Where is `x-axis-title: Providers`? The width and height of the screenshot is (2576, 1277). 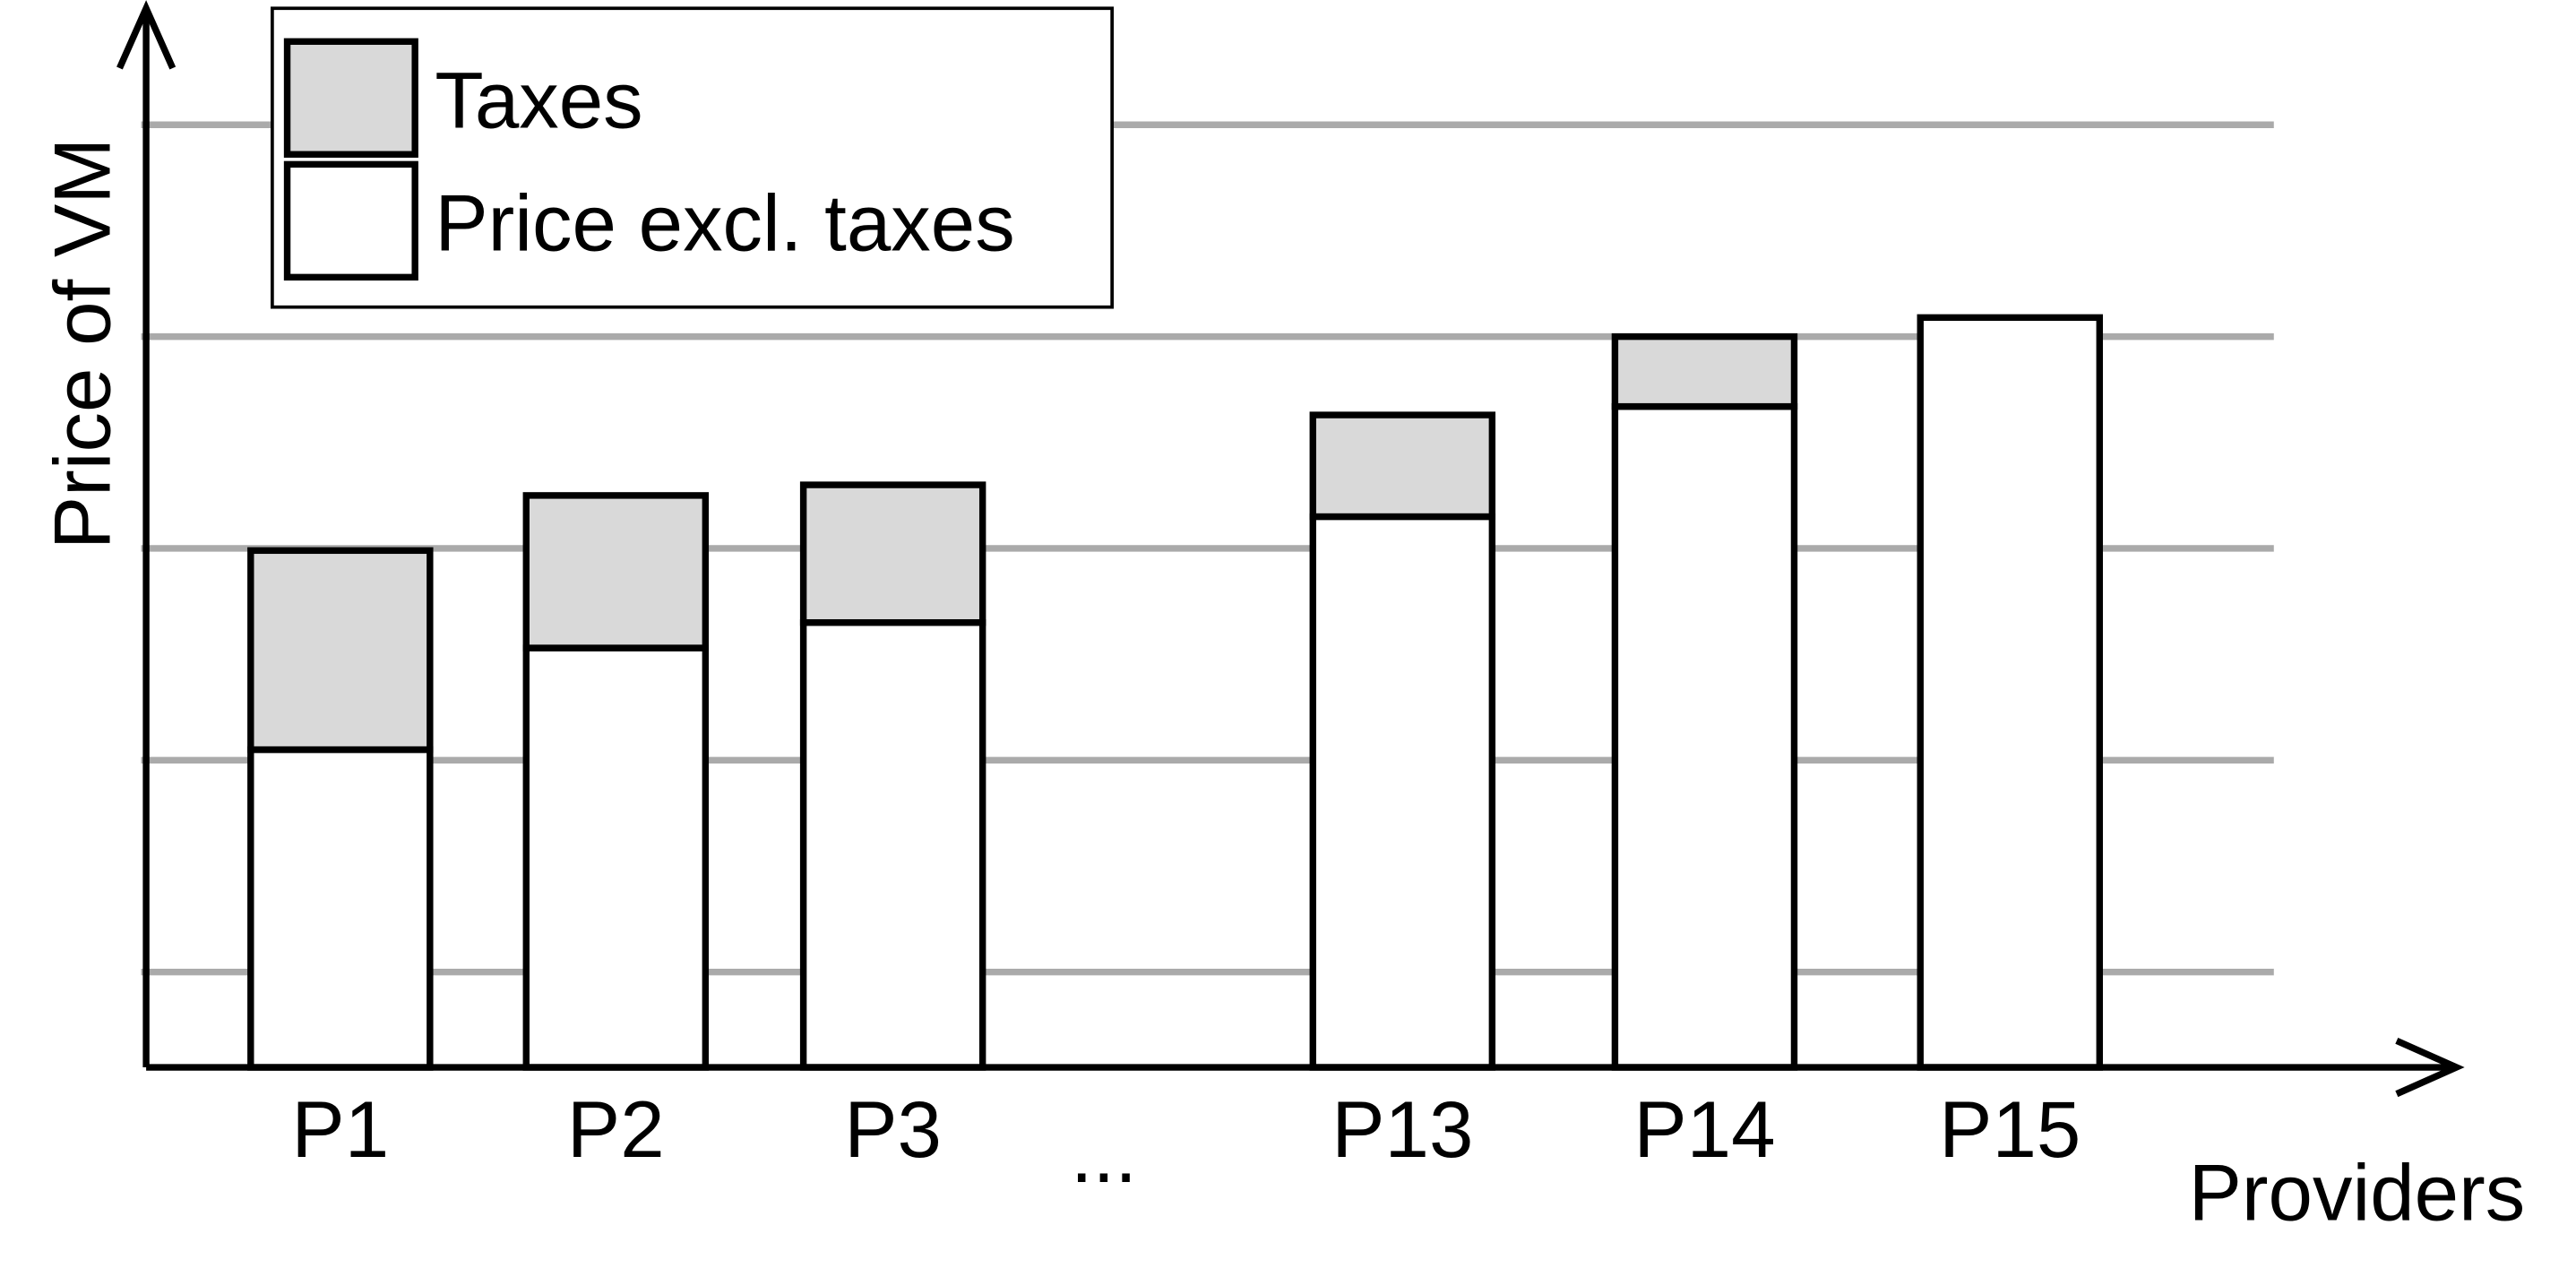
x-axis-title: Providers is located at coordinates (2358, 1192).